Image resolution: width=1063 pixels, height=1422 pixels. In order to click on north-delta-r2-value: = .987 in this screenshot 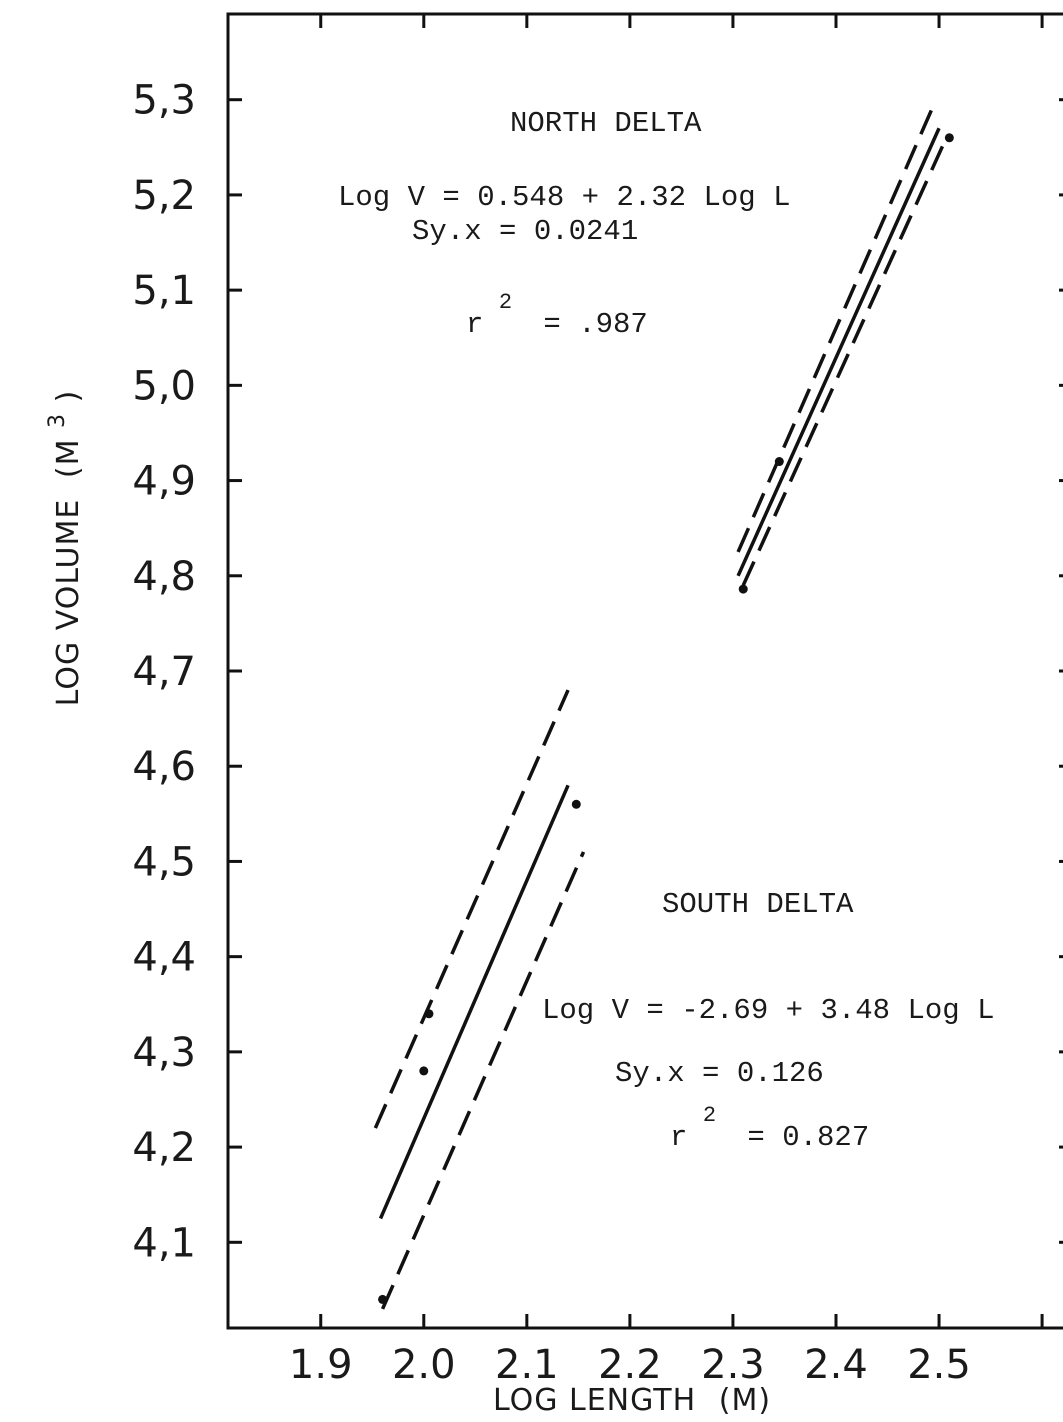, I will do `click(595, 324)`.